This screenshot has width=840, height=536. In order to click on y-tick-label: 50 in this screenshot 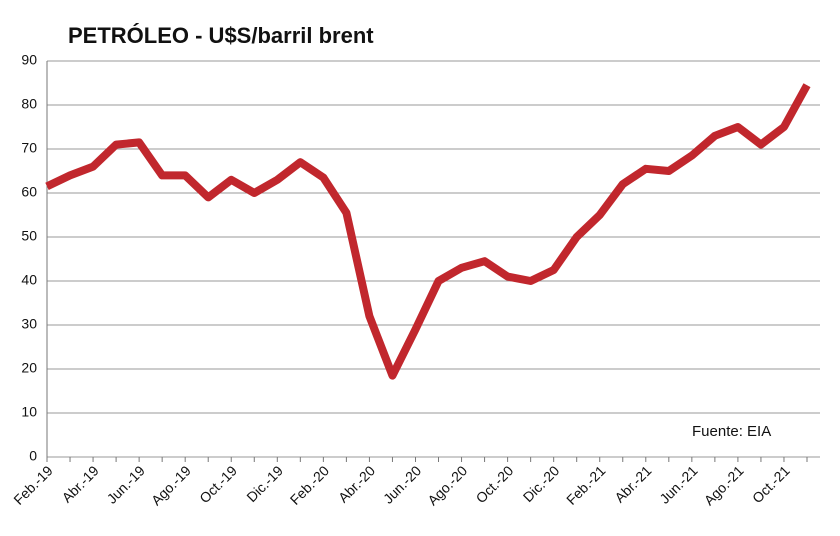, I will do `click(29, 236)`.